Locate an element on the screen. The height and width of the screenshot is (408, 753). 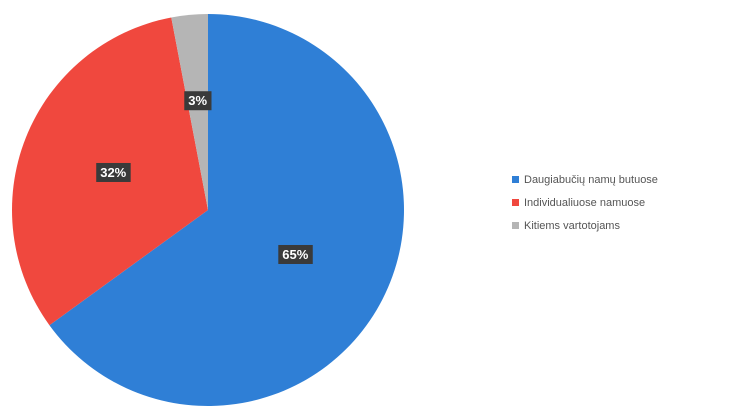
data-label-apartments: 65% is located at coordinates (295, 254).